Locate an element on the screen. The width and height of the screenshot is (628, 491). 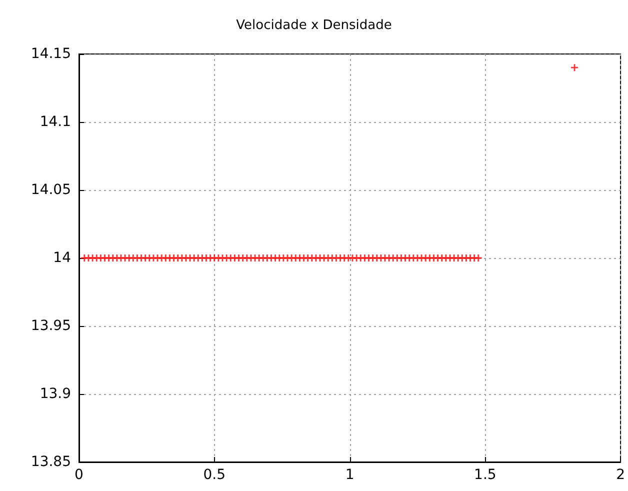
y-tick-label: 14.1 is located at coordinates (55, 122).